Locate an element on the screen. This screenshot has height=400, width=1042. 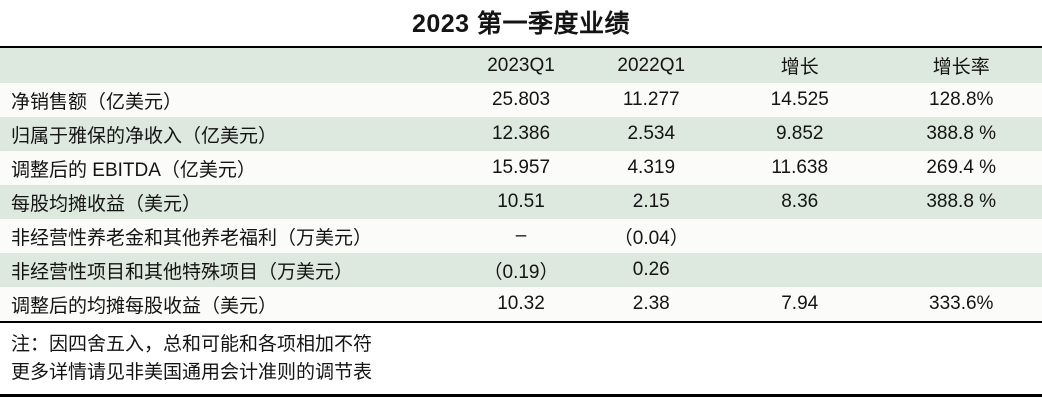
cell-growth-rate: 333.6% is located at coordinates (961, 303).